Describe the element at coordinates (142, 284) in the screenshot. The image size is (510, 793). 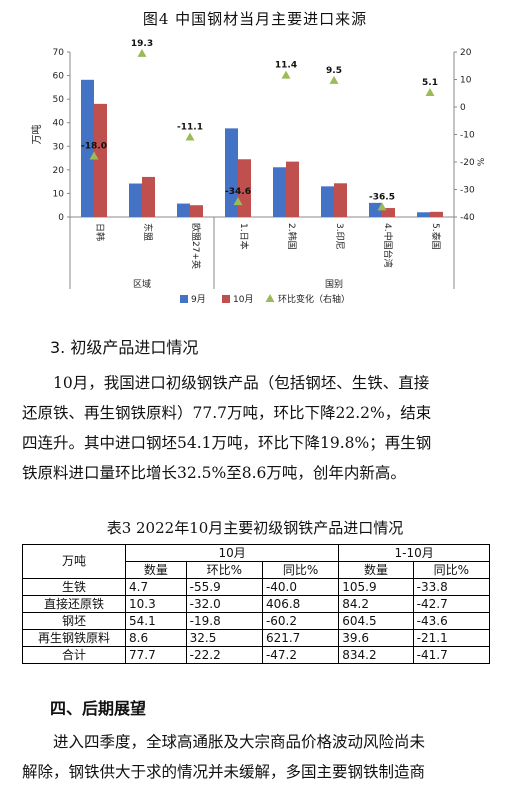
I see `group-label: 区域` at that location.